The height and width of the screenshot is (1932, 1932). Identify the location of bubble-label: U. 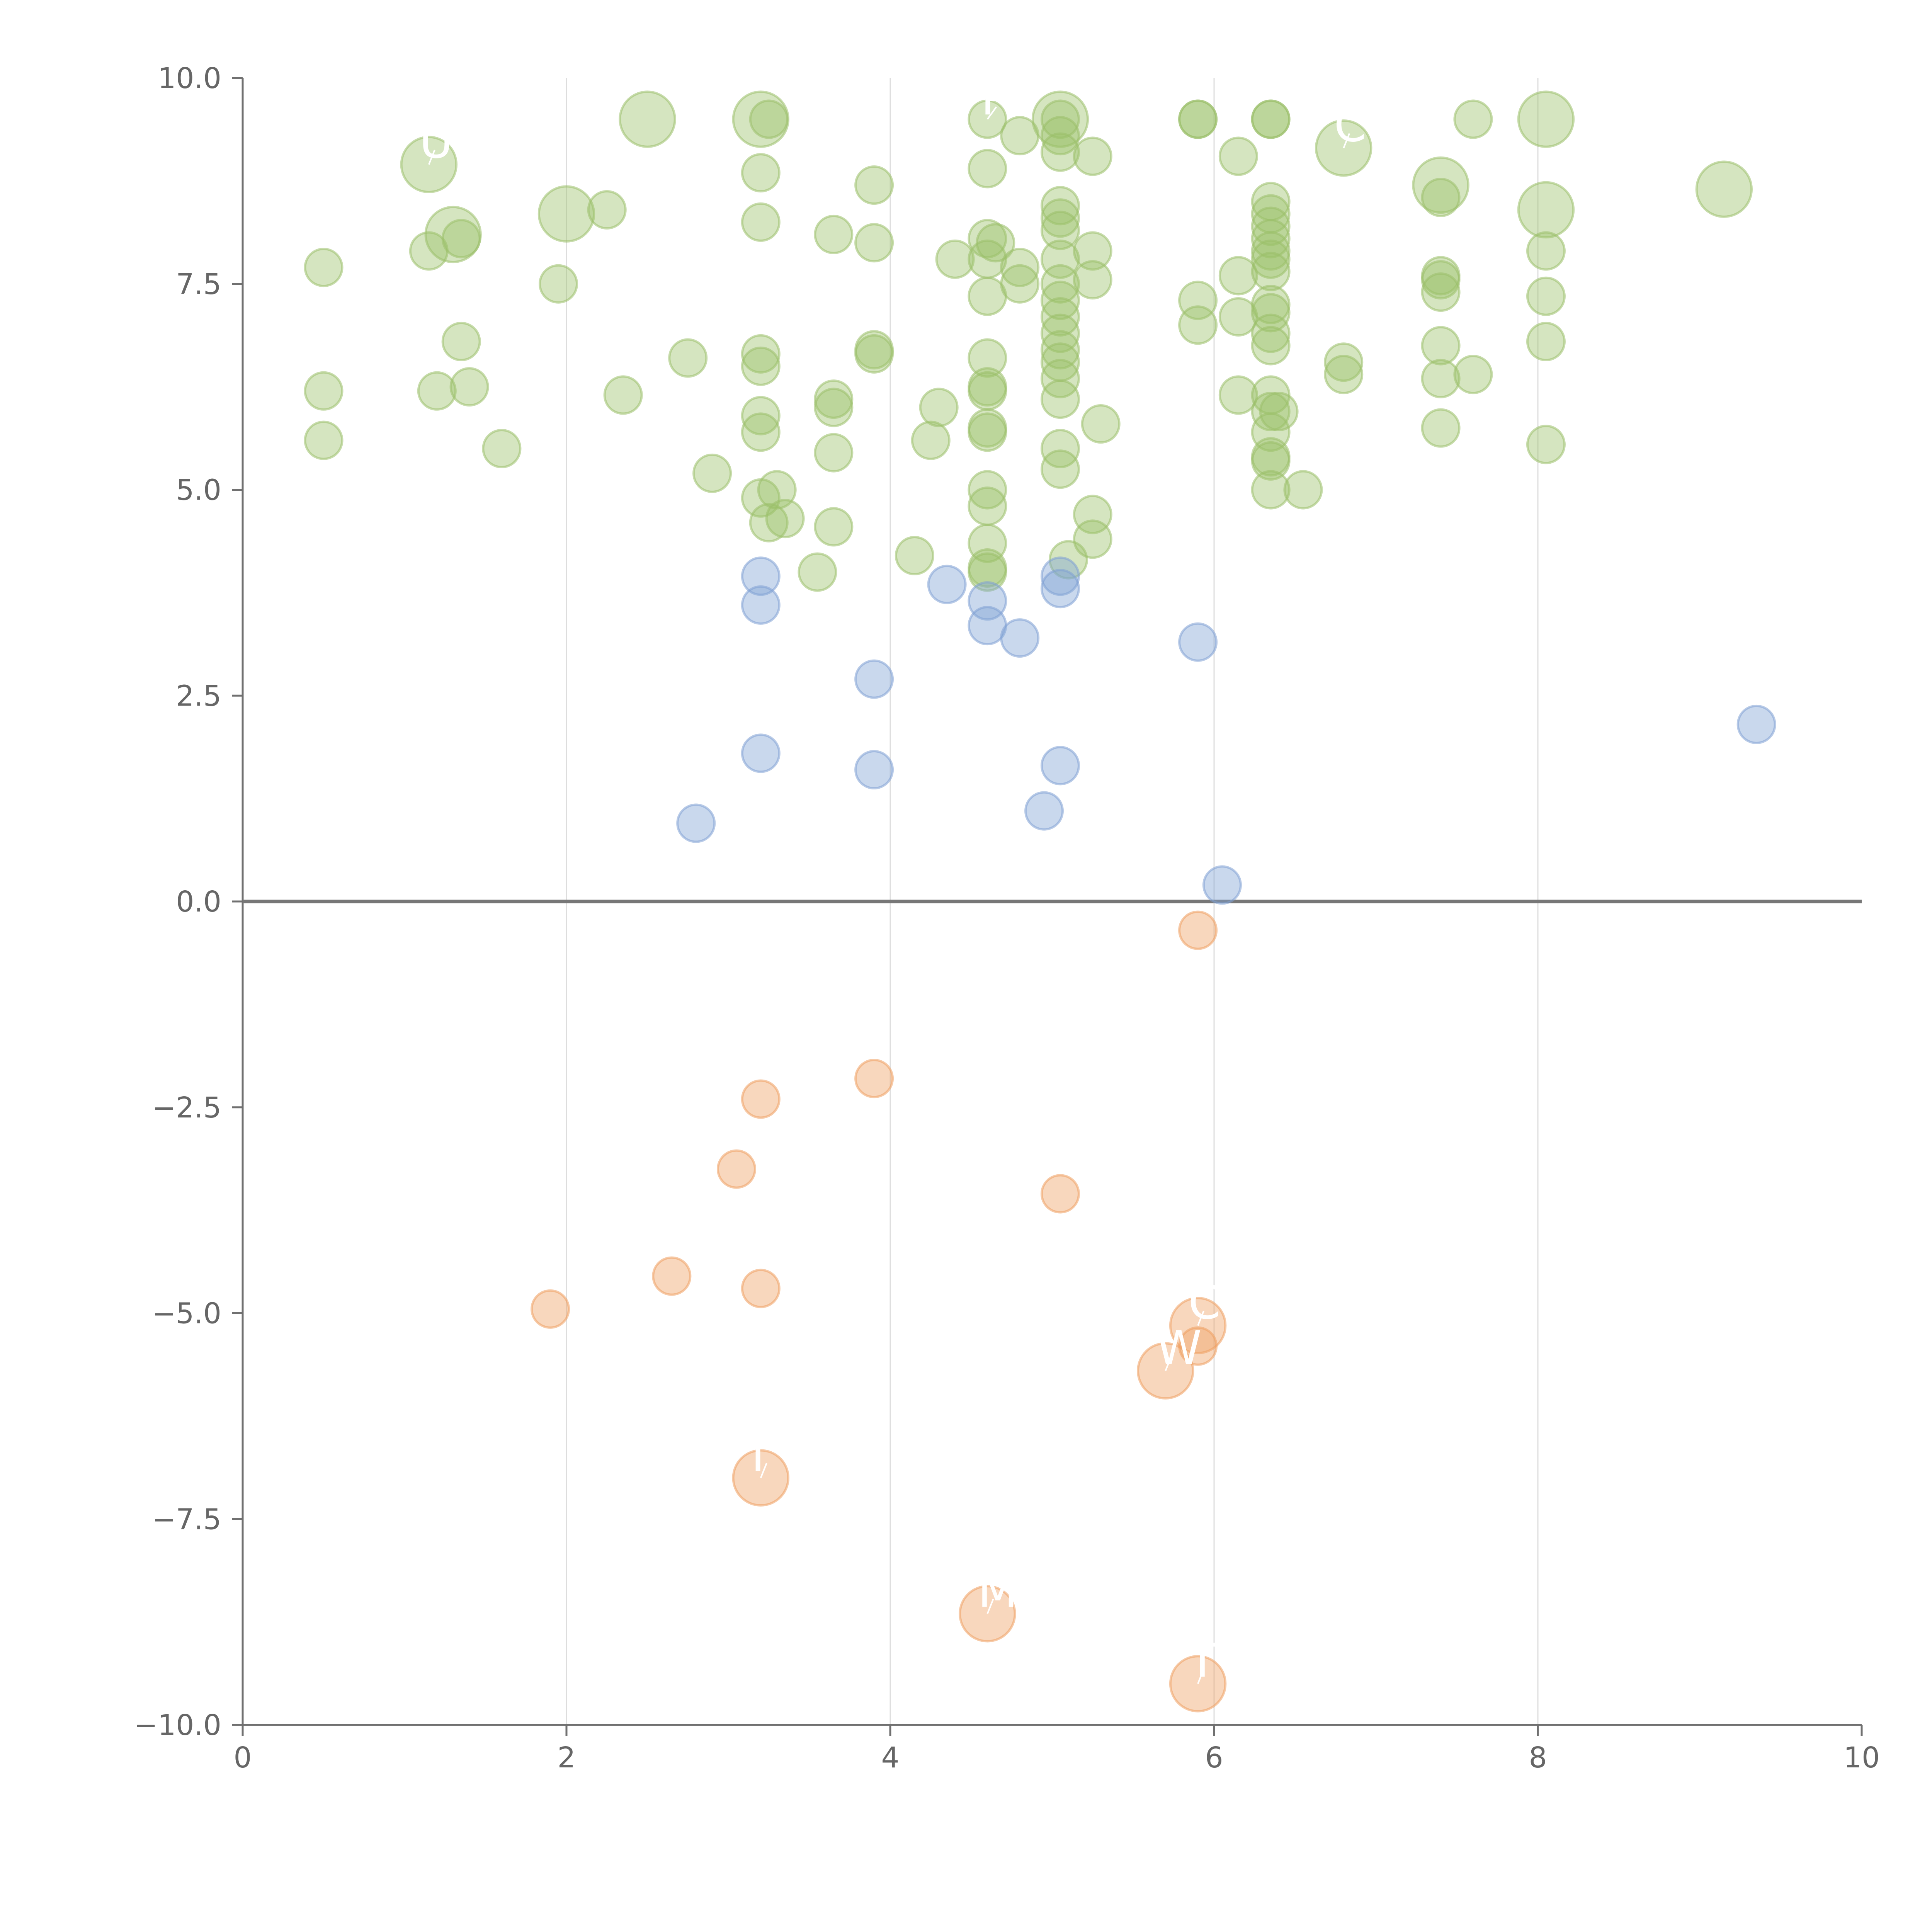
(436, 142).